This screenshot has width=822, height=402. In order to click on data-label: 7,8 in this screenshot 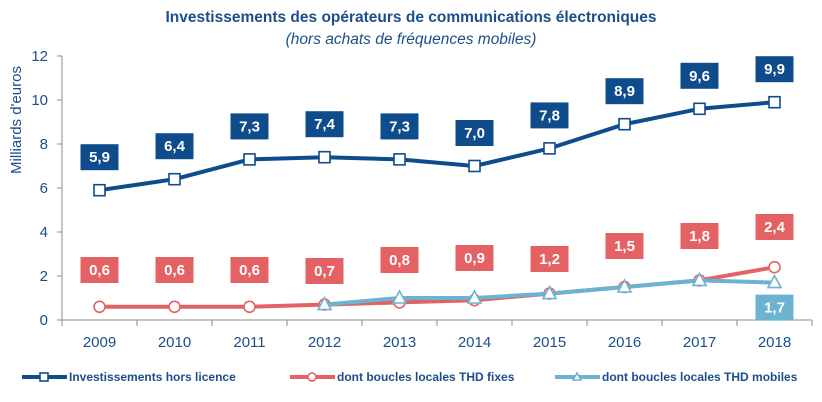, I will do `click(549, 115)`.